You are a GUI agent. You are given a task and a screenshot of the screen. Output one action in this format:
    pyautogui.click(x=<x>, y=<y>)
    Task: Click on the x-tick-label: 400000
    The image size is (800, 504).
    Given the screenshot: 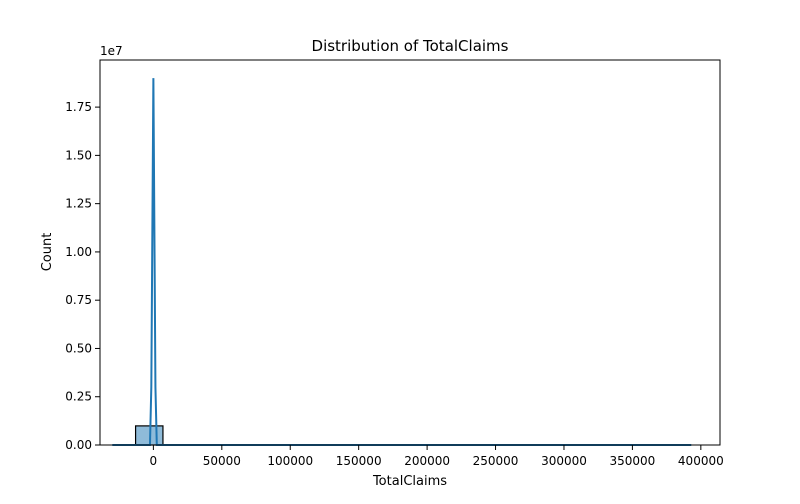 What is the action you would take?
    pyautogui.click(x=701, y=461)
    